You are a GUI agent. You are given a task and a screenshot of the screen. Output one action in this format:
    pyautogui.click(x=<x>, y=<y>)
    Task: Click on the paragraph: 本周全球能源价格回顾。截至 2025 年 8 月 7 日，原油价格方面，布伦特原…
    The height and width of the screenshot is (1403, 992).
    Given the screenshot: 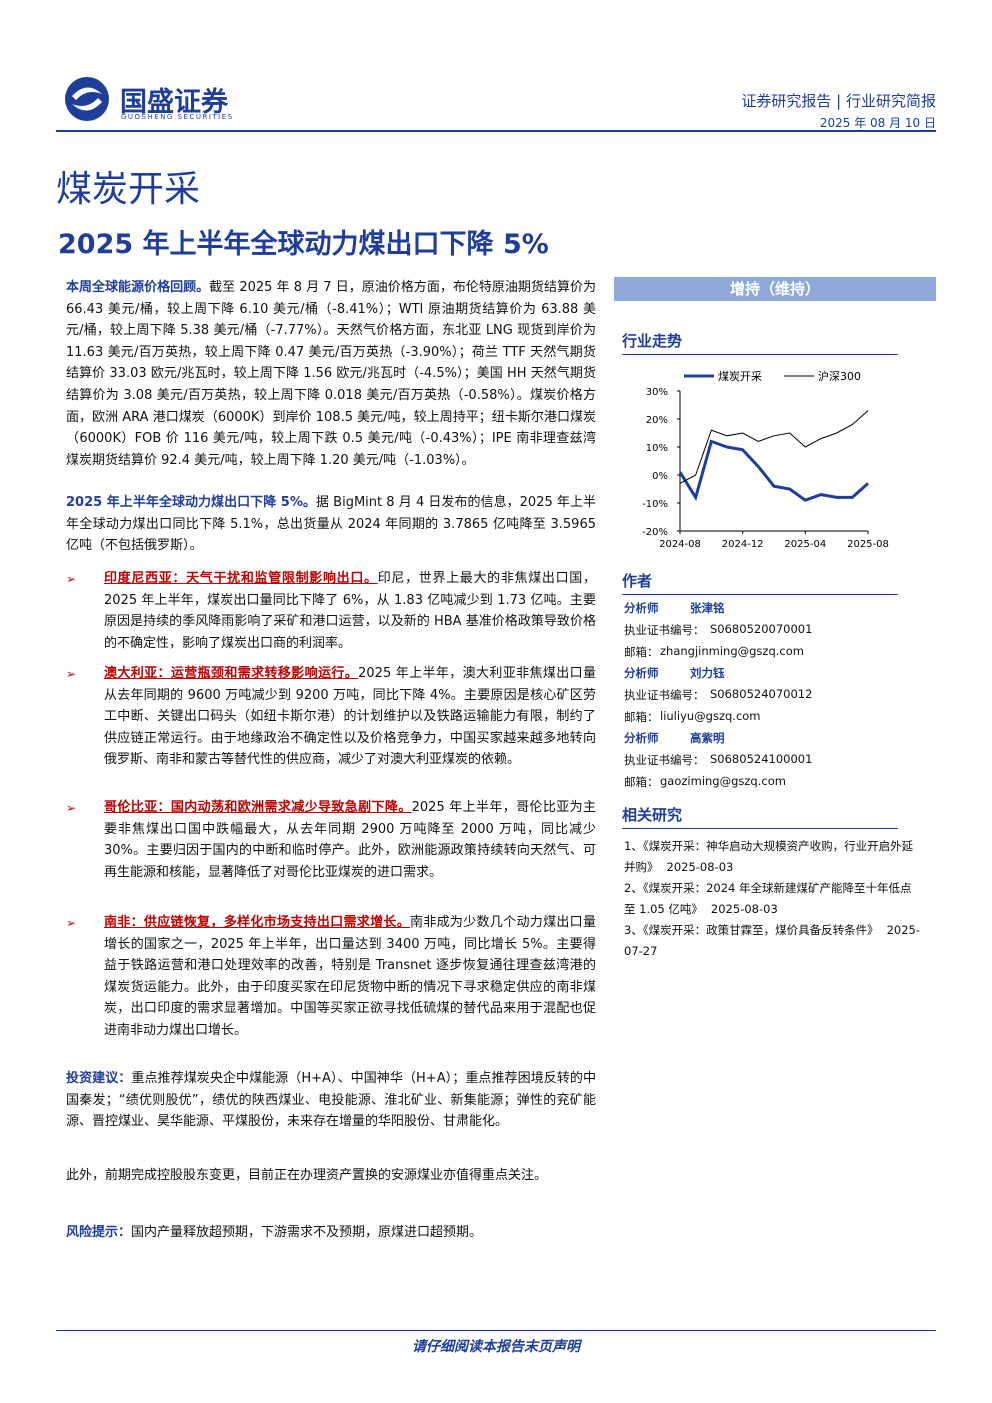 What is the action you would take?
    pyautogui.click(x=331, y=374)
    